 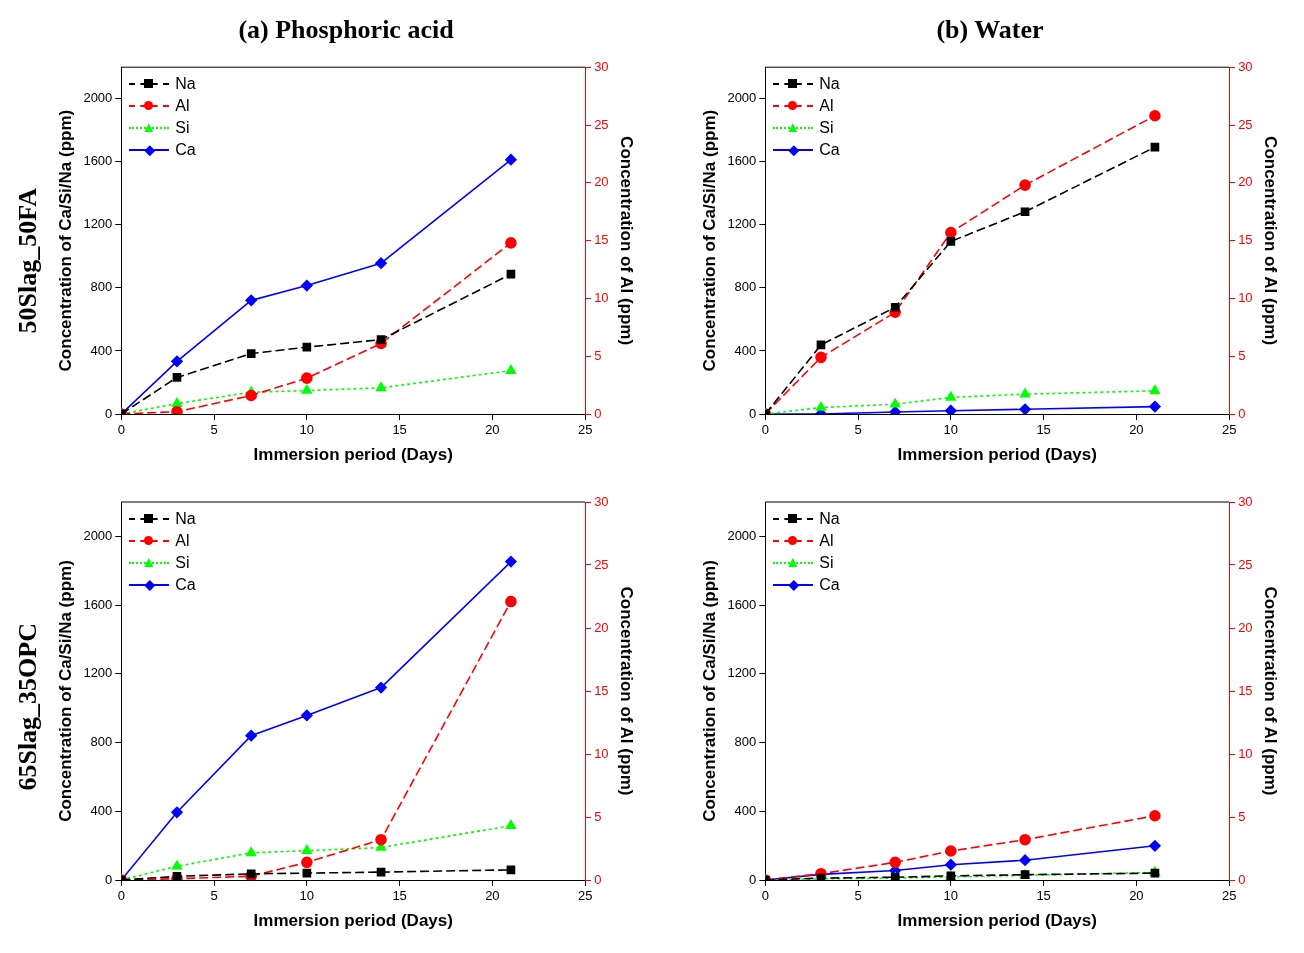 I want to click on text: 50Slag_50FA, so click(x=28, y=261).